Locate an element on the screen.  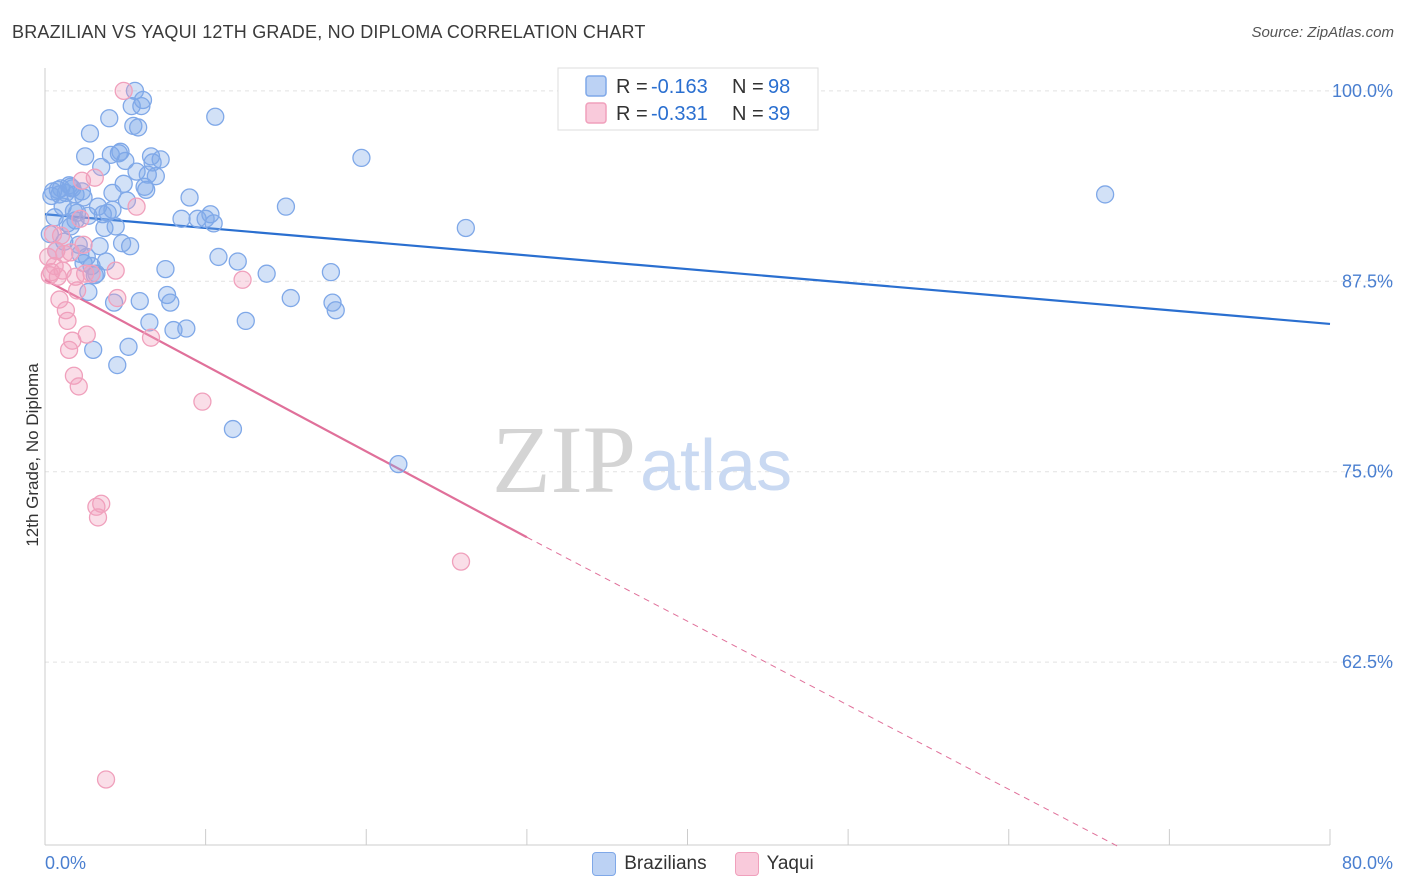
legend-n-label-1: N = is located at coordinates (748, 87).